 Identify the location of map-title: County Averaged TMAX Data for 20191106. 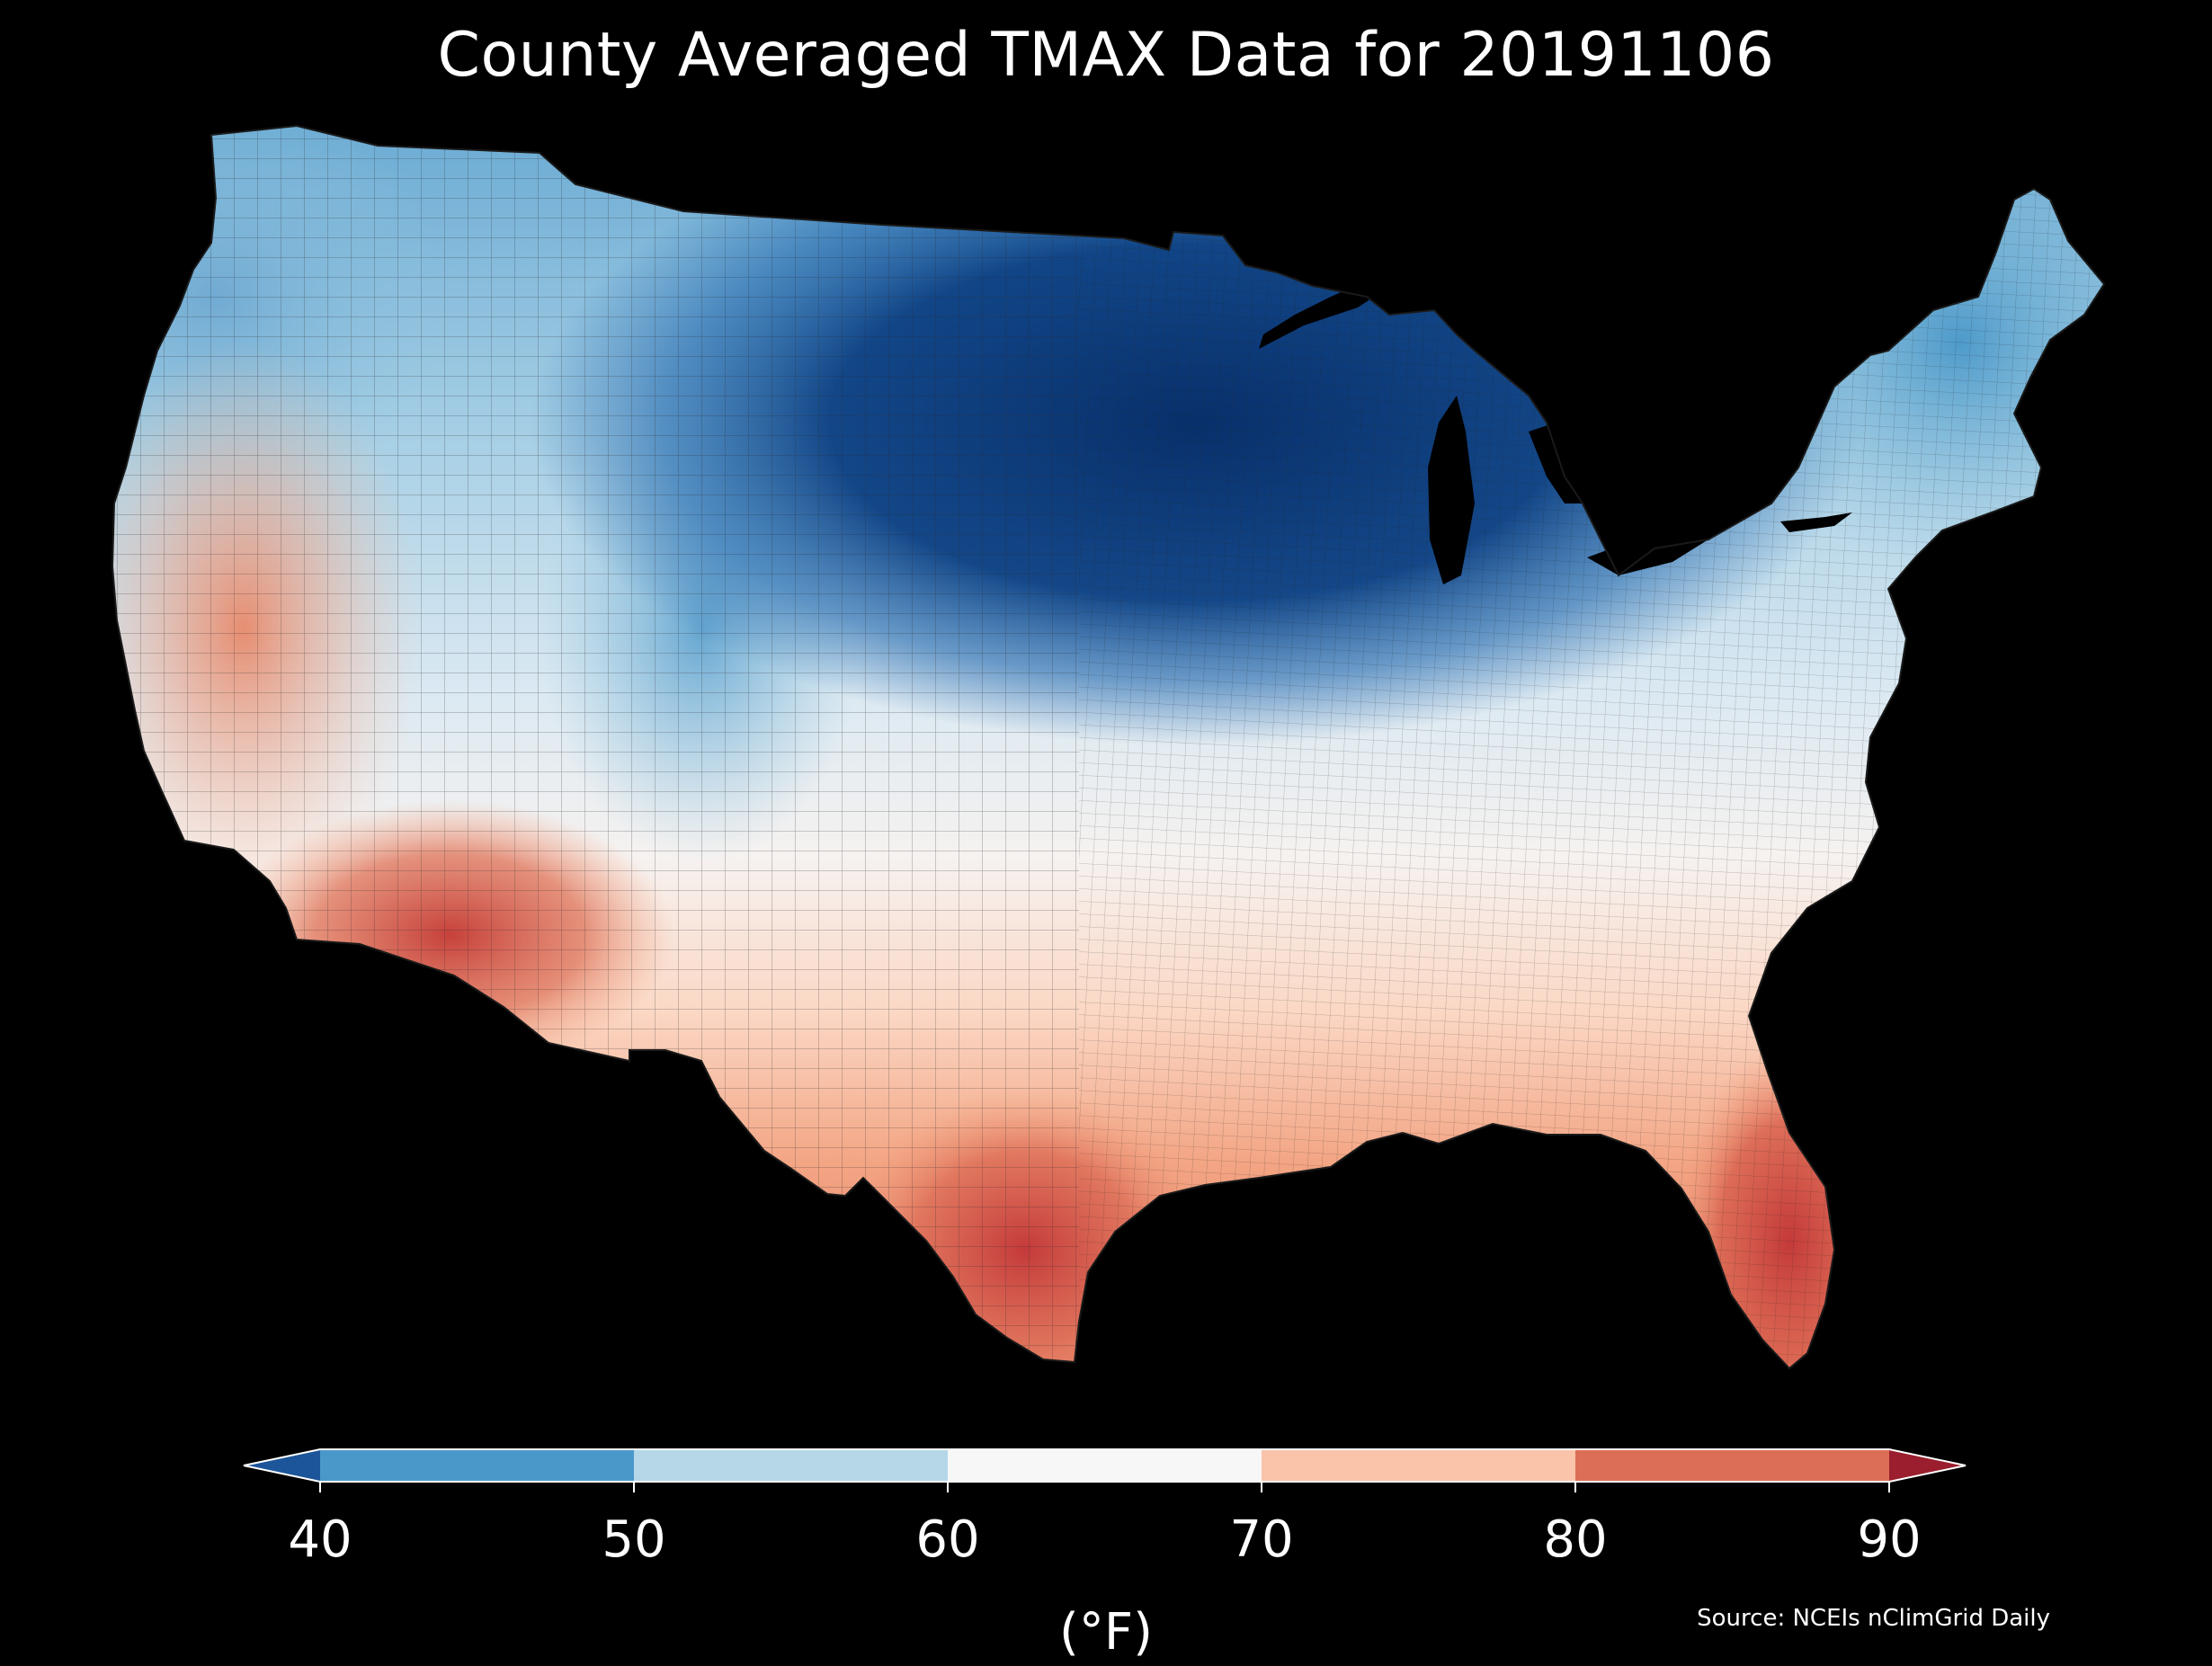
(1106, 55).